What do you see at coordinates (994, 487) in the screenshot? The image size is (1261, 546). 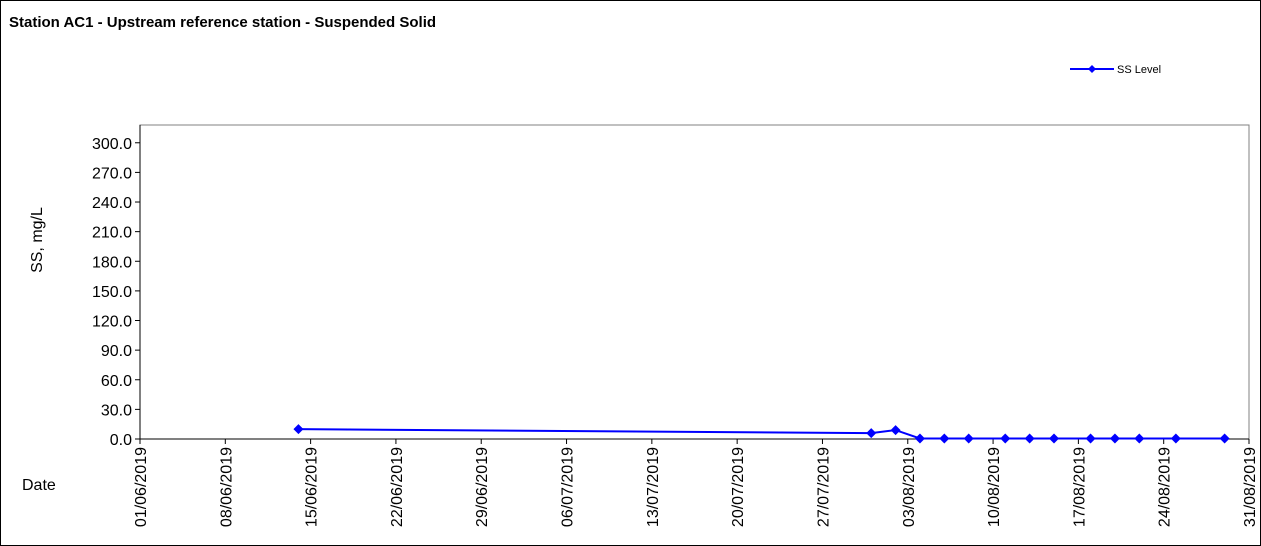 I see `x-tick-label: 10/08/2019` at bounding box center [994, 487].